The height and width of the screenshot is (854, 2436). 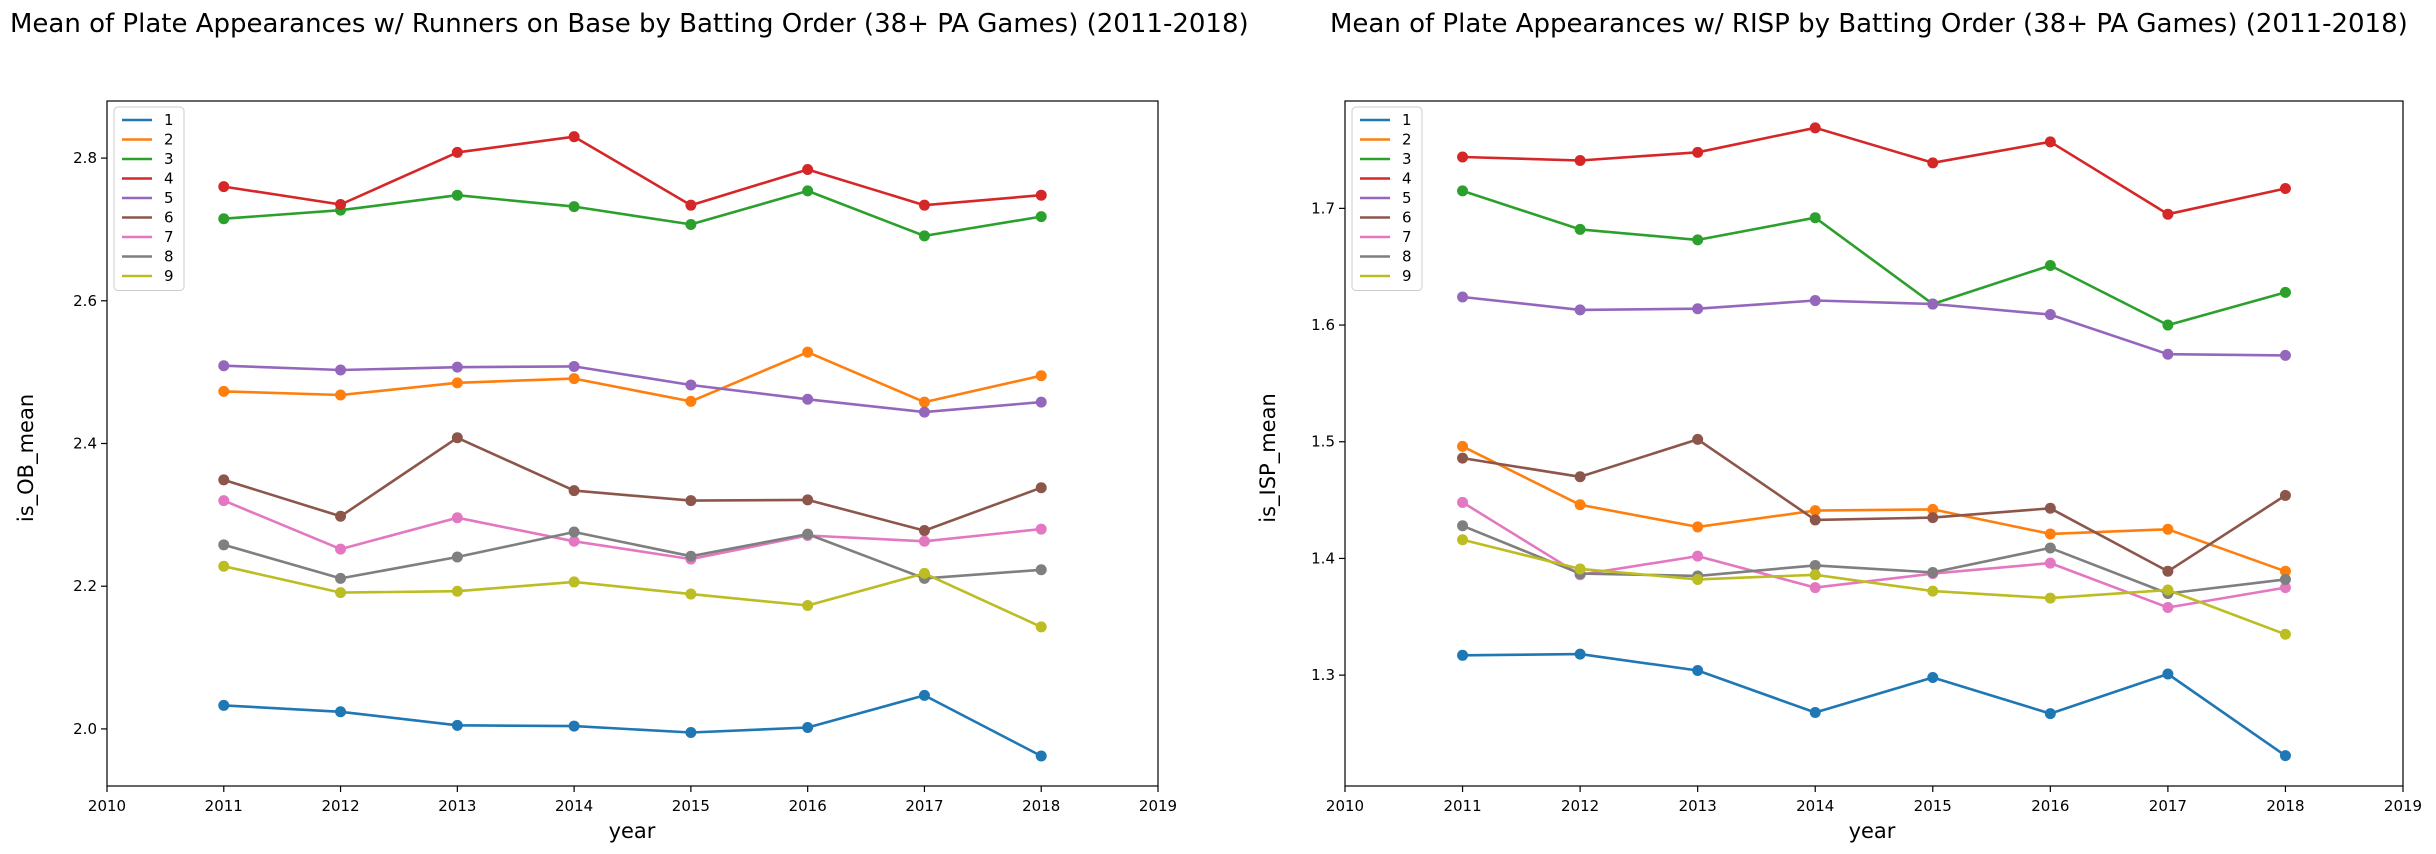 What do you see at coordinates (1407, 237) in the screenshot?
I see `legend-label-7: 7` at bounding box center [1407, 237].